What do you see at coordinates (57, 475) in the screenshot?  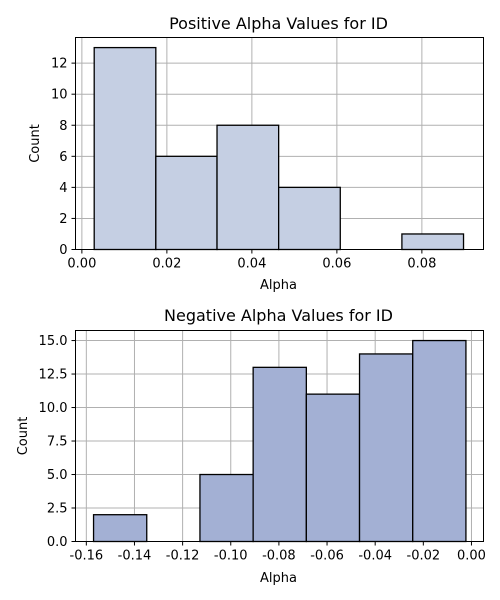 I see `y-tick-label: 5.0` at bounding box center [57, 475].